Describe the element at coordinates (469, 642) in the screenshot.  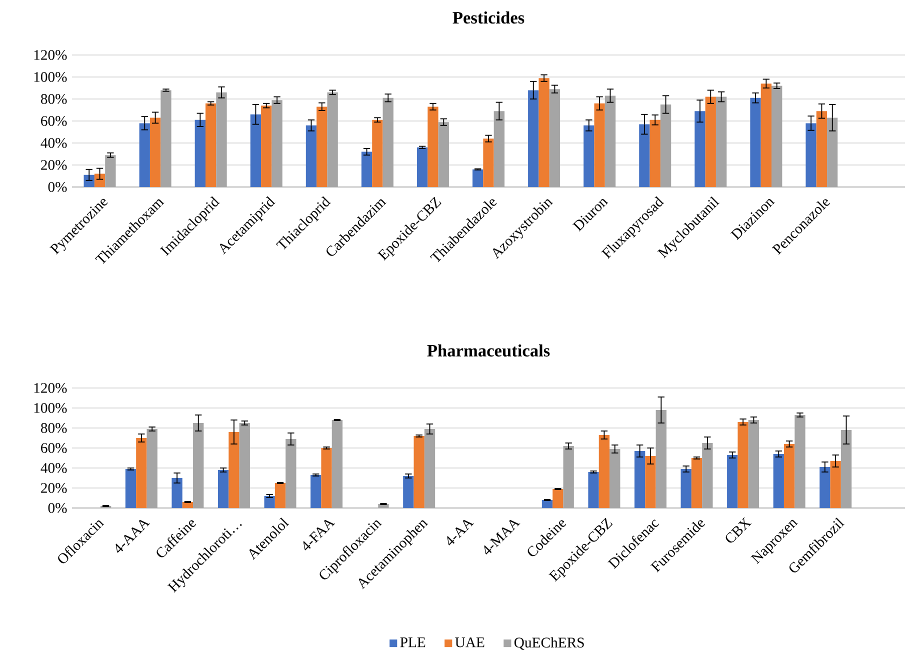
I see `legend-label: UAE` at that location.